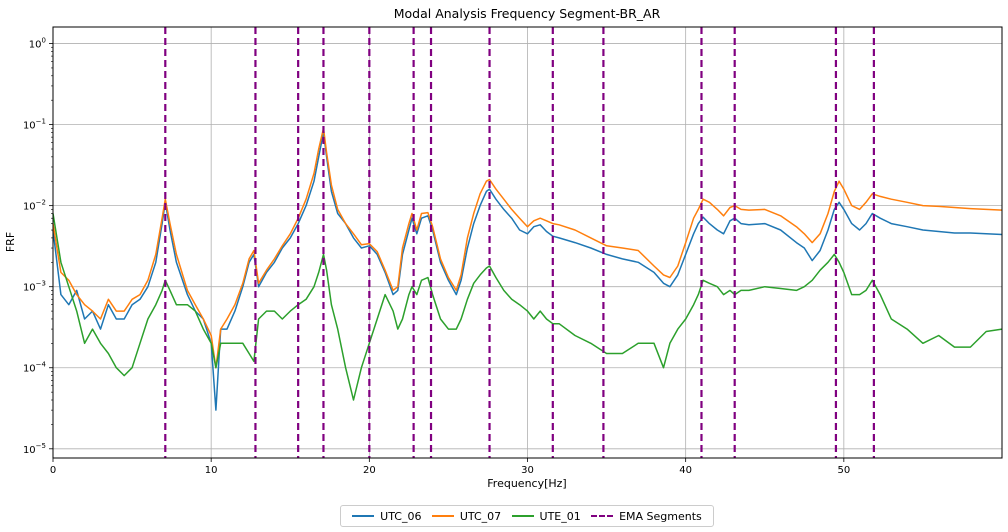  I want to click on x-tick-label: 10, so click(211, 470).